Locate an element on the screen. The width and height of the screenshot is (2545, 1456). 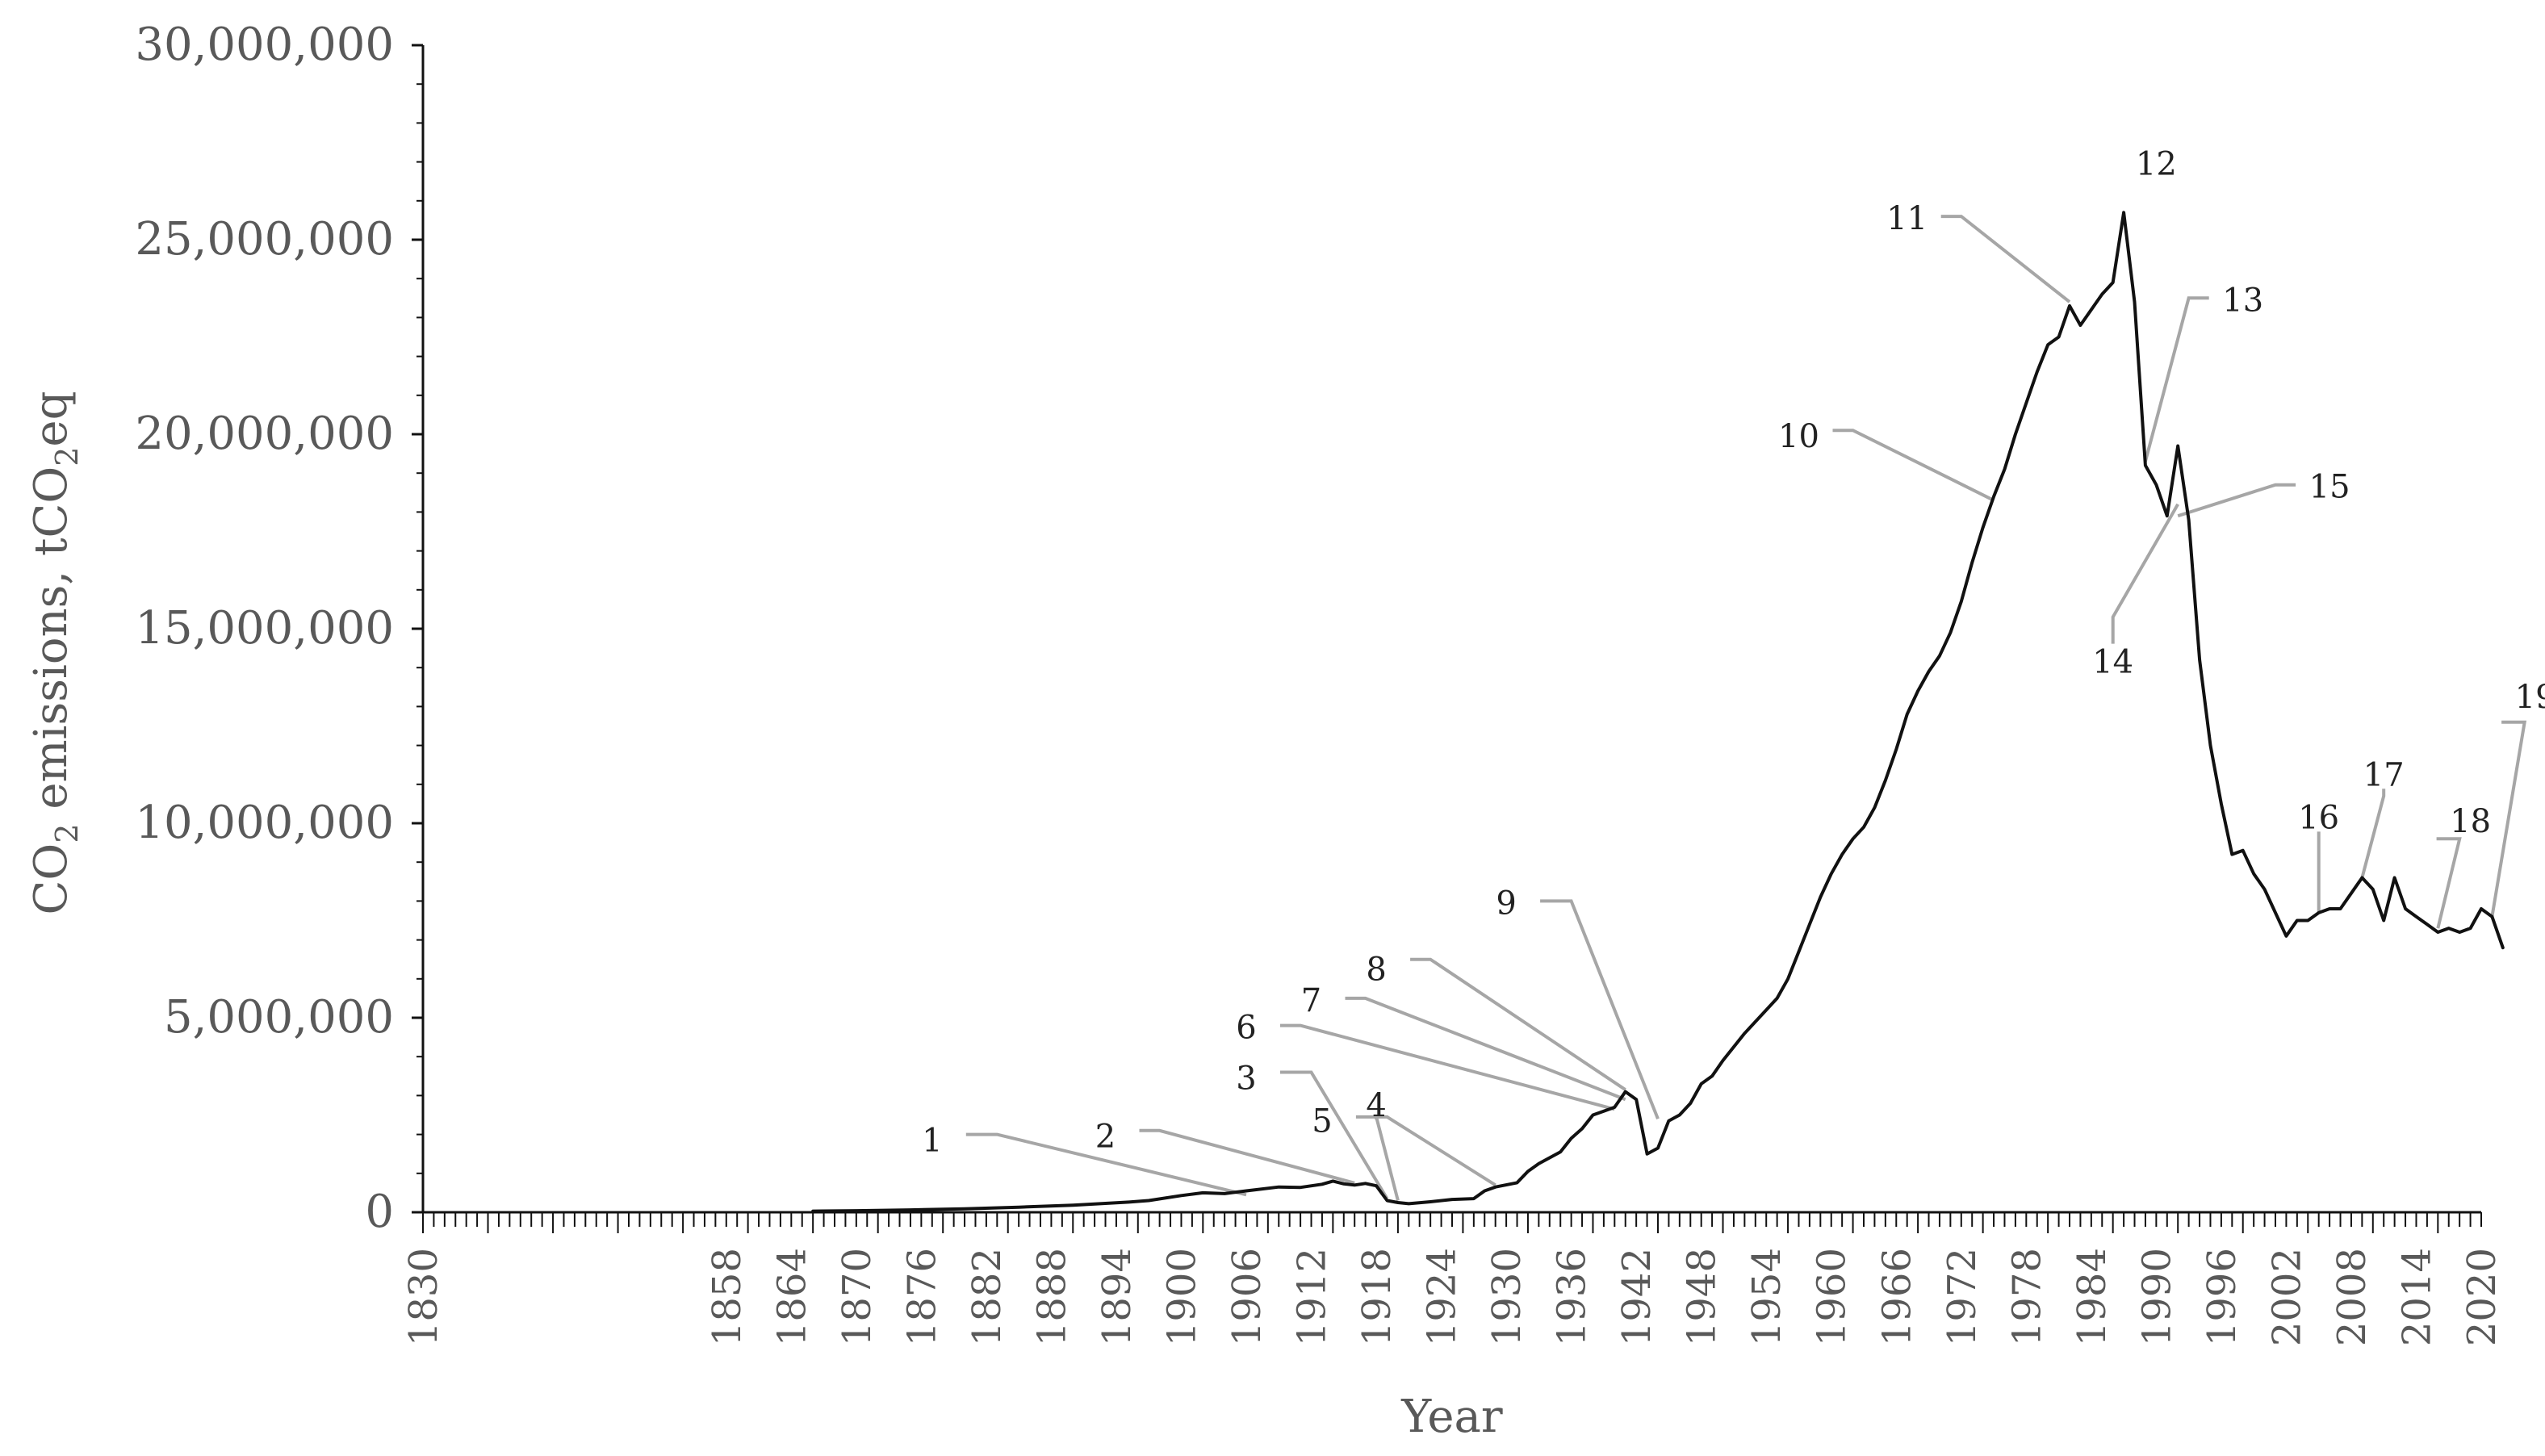
x-tick-label: 1978 is located at coordinates (2027, 1297).